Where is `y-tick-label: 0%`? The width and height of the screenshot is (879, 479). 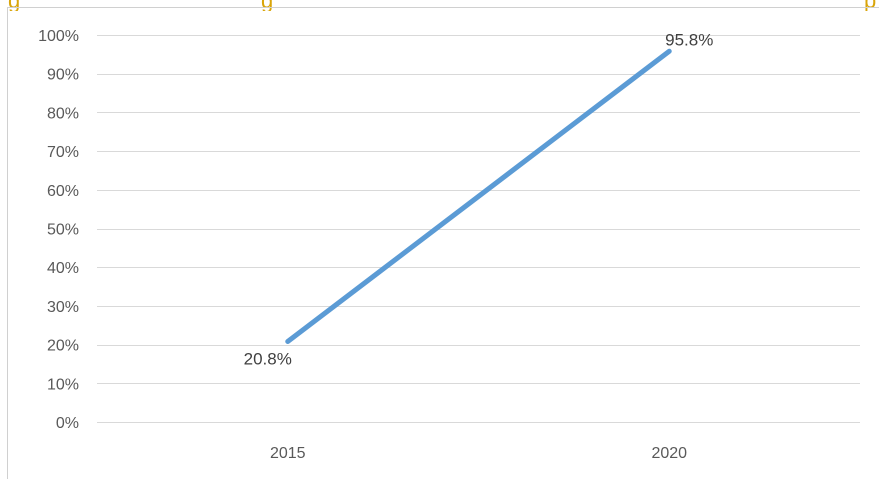
y-tick-label: 0% is located at coordinates (67, 423).